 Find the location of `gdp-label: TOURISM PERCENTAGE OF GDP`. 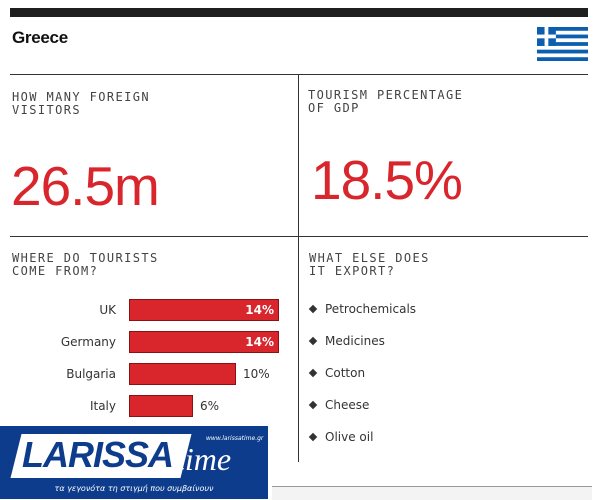

gdp-label: TOURISM PERCENTAGE OF GDP is located at coordinates (386, 101).